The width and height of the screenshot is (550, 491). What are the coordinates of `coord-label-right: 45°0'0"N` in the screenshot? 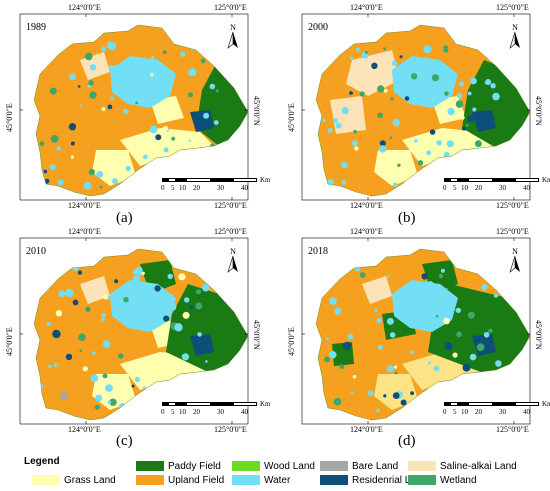 It's located at (538, 335).